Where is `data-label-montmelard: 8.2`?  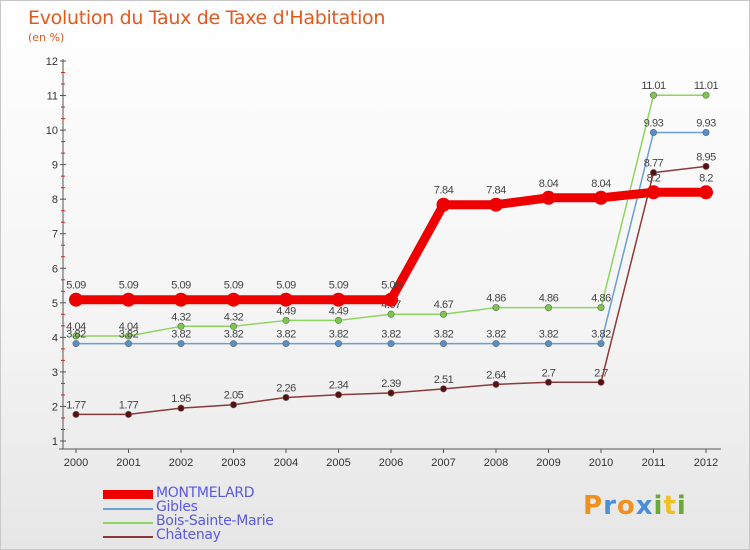
data-label-montmelard: 8.2 is located at coordinates (706, 178).